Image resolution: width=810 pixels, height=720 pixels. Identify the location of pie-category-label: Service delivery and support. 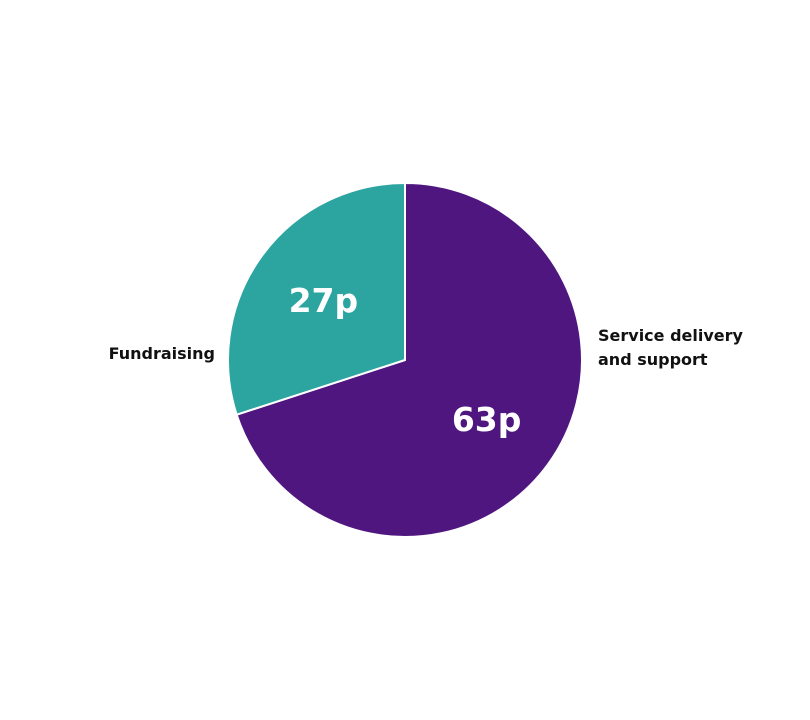
(671, 347).